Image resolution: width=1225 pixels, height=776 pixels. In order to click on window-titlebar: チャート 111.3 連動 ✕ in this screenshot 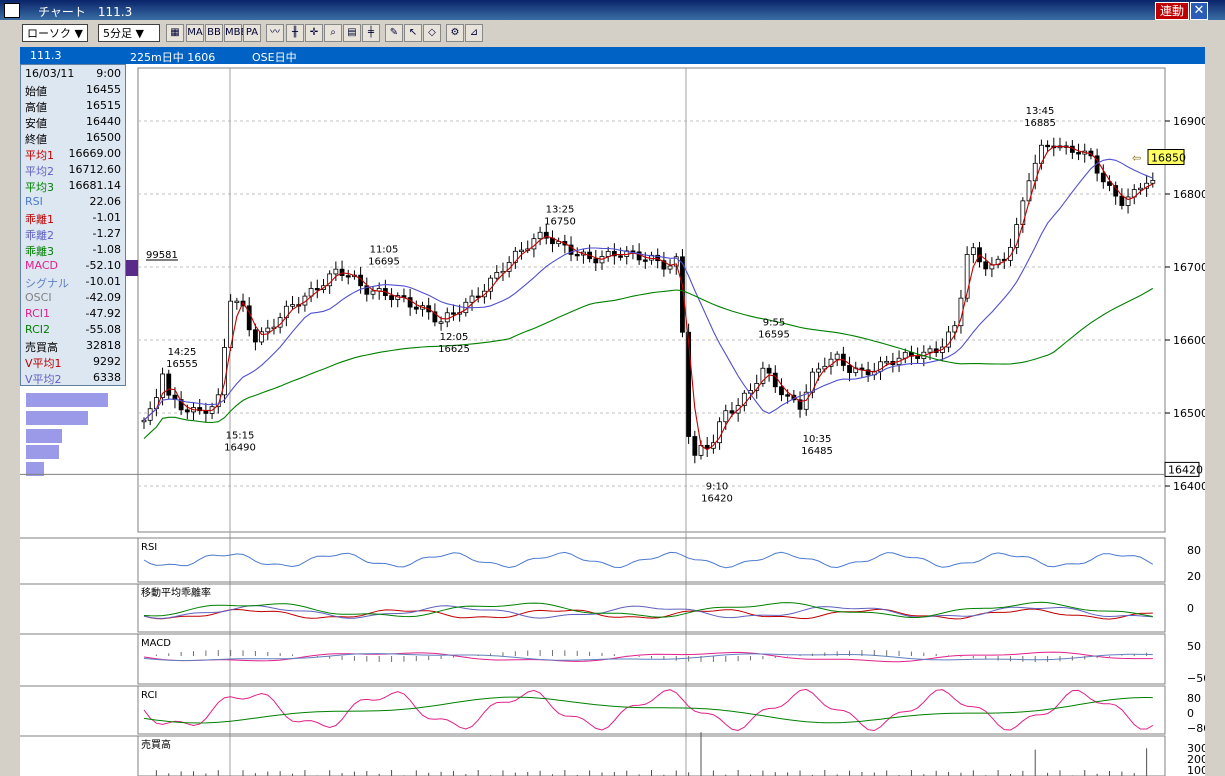, I will do `click(612, 10)`.